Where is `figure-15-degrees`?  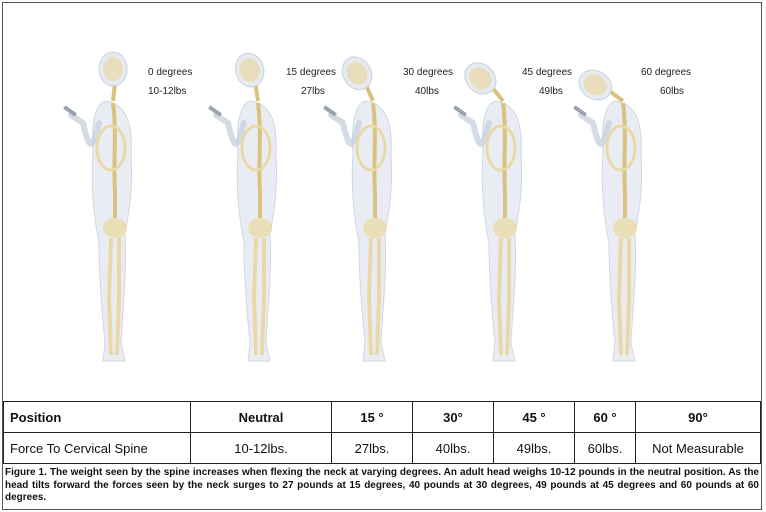
figure-15-degrees is located at coordinates (243, 207).